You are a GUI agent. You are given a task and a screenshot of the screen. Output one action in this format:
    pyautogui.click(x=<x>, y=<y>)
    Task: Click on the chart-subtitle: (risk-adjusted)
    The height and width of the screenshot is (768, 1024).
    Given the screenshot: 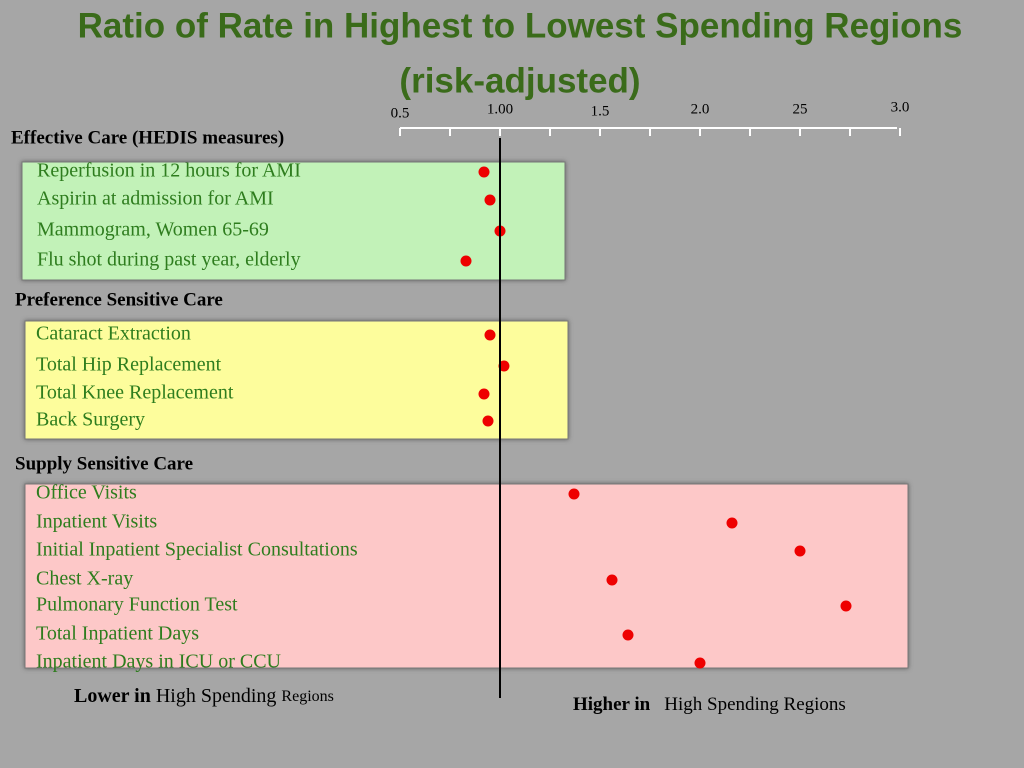 What is the action you would take?
    pyautogui.click(x=519, y=80)
    